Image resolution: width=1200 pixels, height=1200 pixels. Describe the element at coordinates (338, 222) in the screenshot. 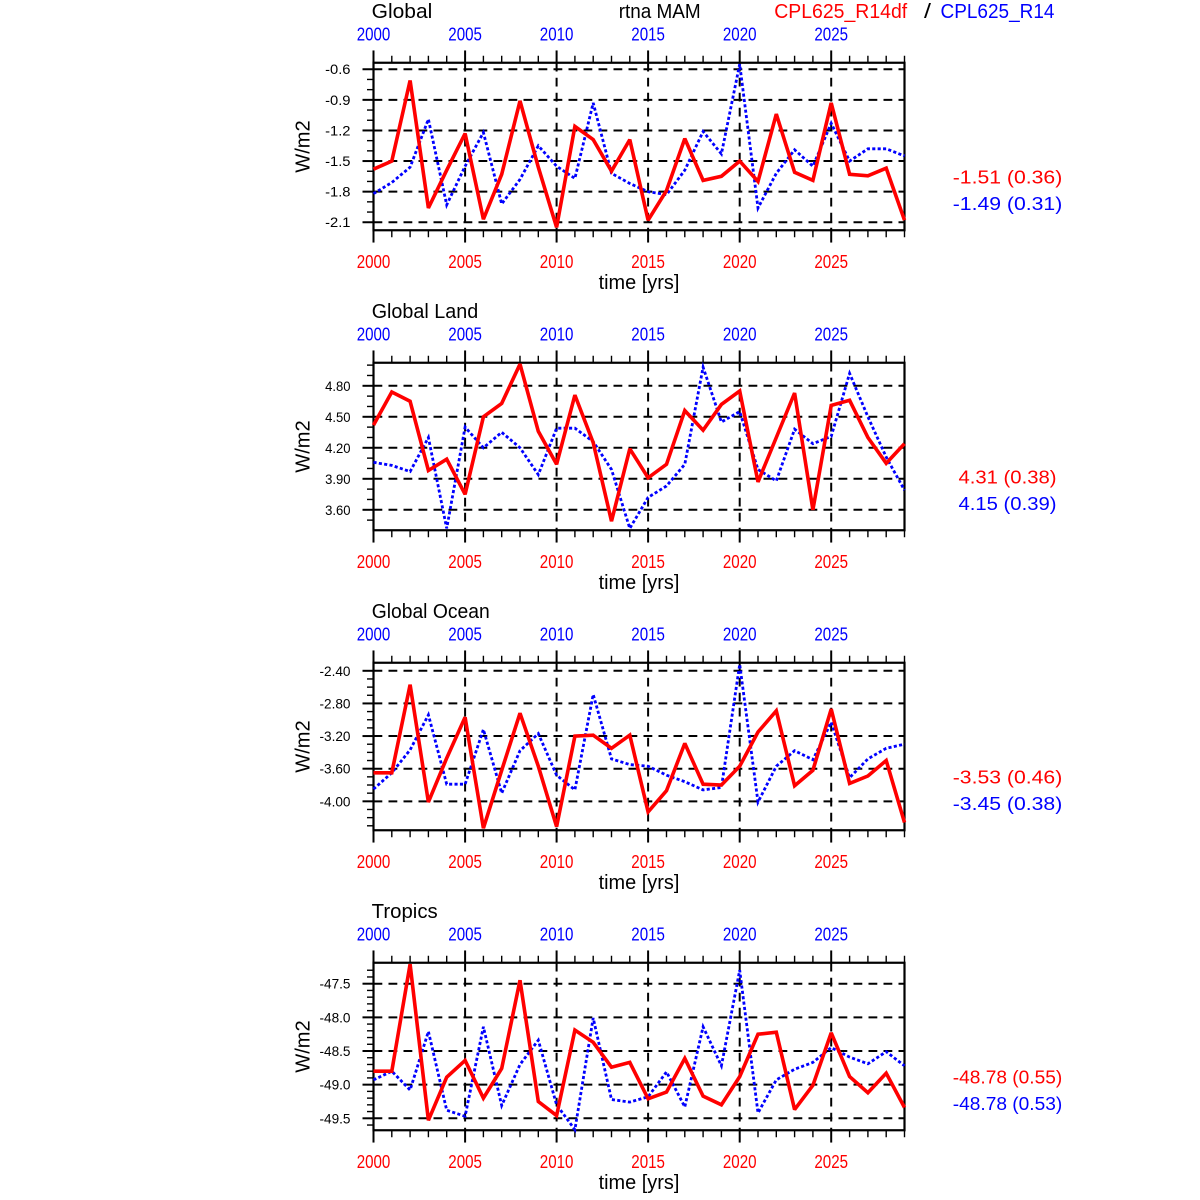

I see `svg-text: -2.1` at that location.